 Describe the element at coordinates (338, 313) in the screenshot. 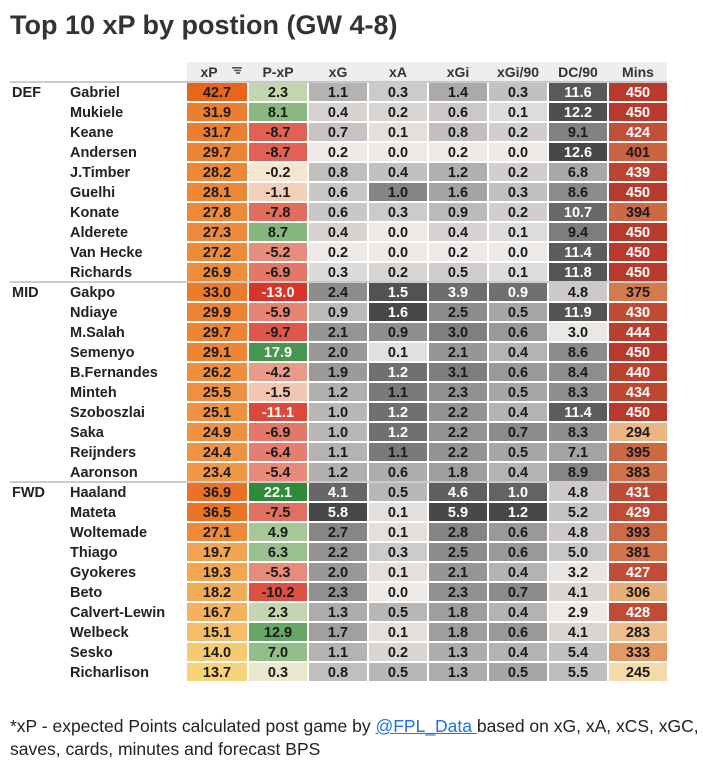

I see `cell-value: 0.9` at that location.